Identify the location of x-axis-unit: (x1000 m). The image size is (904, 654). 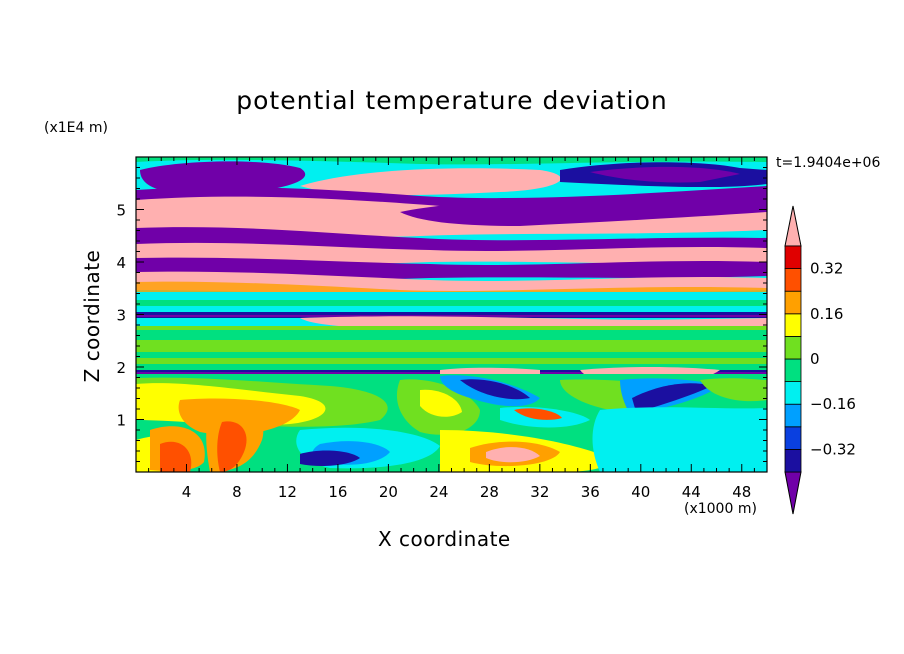
(720, 509).